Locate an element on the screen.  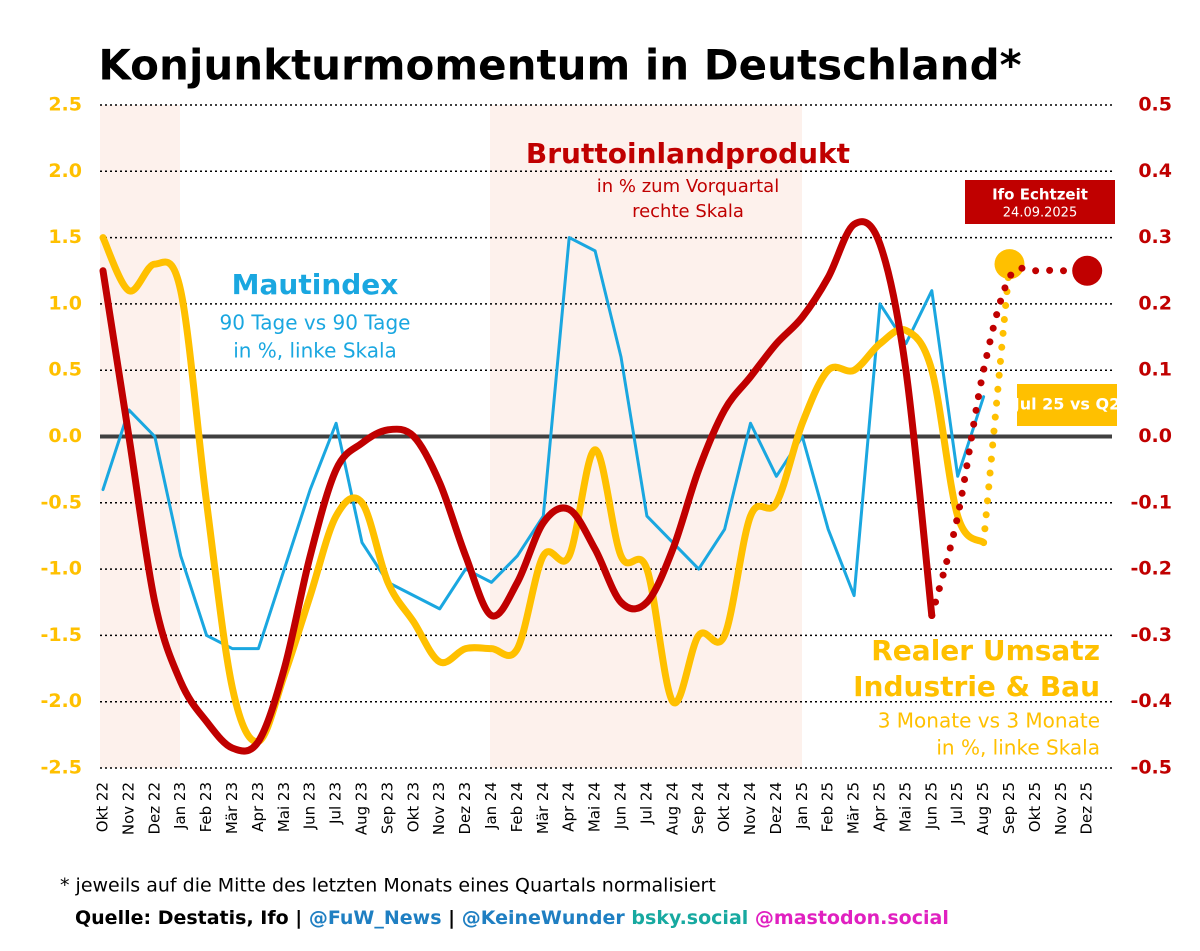
x-tick-label: Nov 22 is located at coordinates (128, 808).